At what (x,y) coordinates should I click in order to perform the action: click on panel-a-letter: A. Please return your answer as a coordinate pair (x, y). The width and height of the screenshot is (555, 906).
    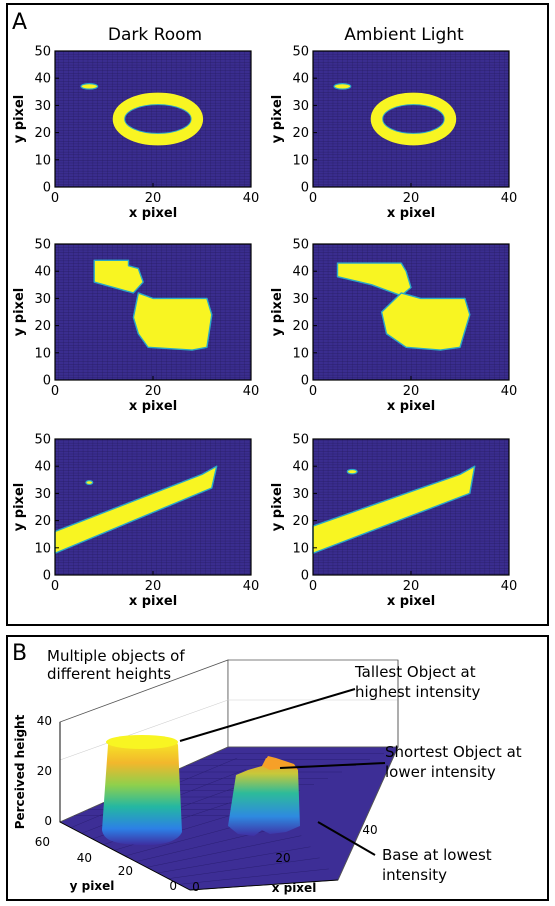
    Looking at the image, I should click on (19, 22).